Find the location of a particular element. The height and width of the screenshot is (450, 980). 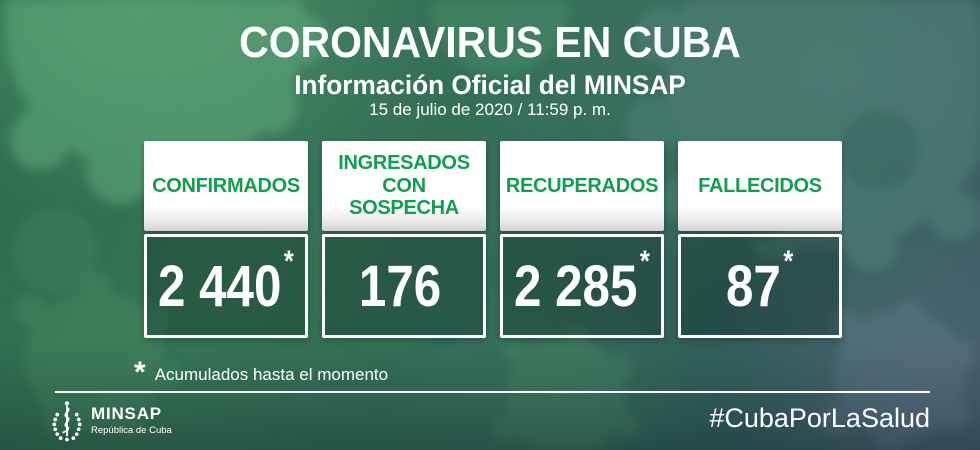

minsap-org-name: MINSAP is located at coordinates (126, 414).